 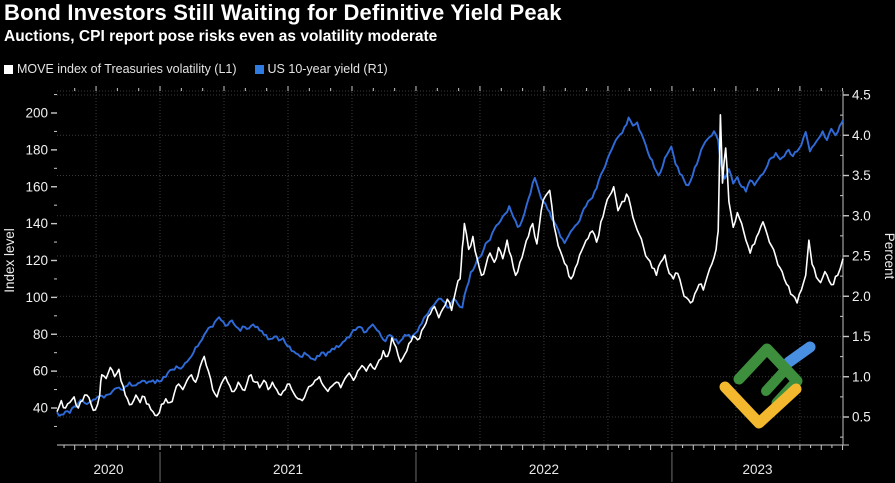 I want to click on y-left-tick-label: 40, so click(x=40, y=408).